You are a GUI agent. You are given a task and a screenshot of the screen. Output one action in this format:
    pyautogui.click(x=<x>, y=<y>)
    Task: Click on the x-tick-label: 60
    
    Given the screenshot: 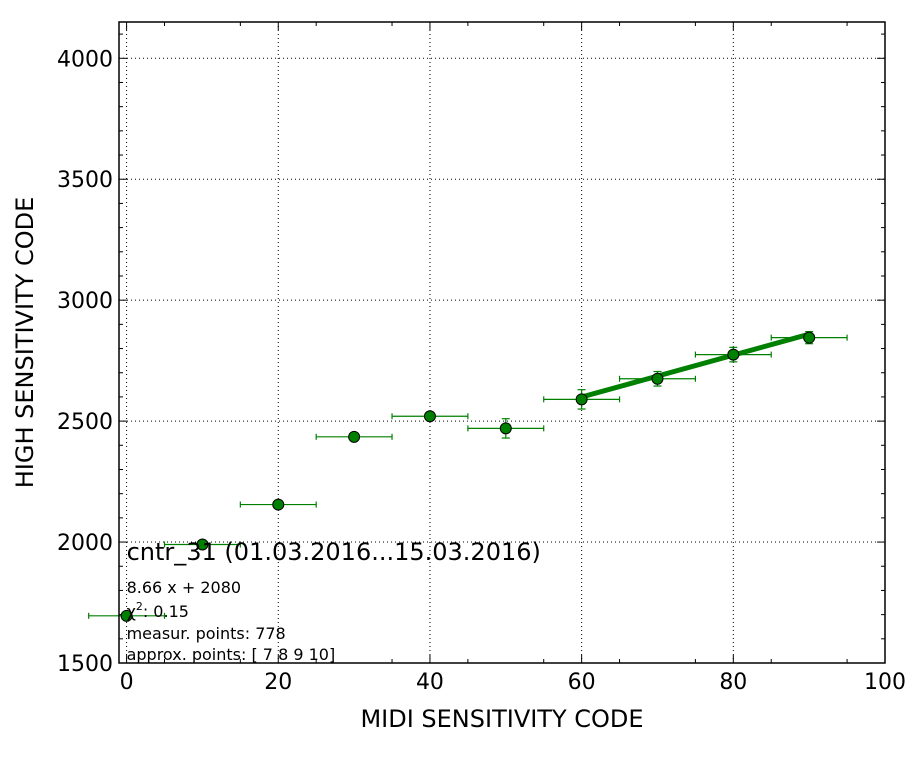 What is the action you would take?
    pyautogui.click(x=582, y=682)
    